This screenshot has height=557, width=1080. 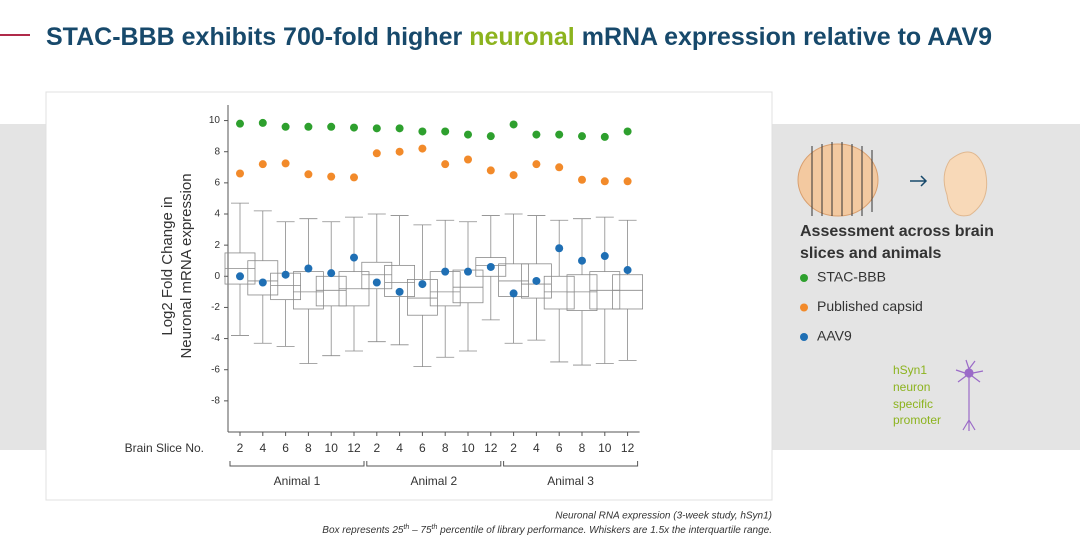 What do you see at coordinates (215, 120) in the screenshot?
I see `y-tick-label: 10` at bounding box center [215, 120].